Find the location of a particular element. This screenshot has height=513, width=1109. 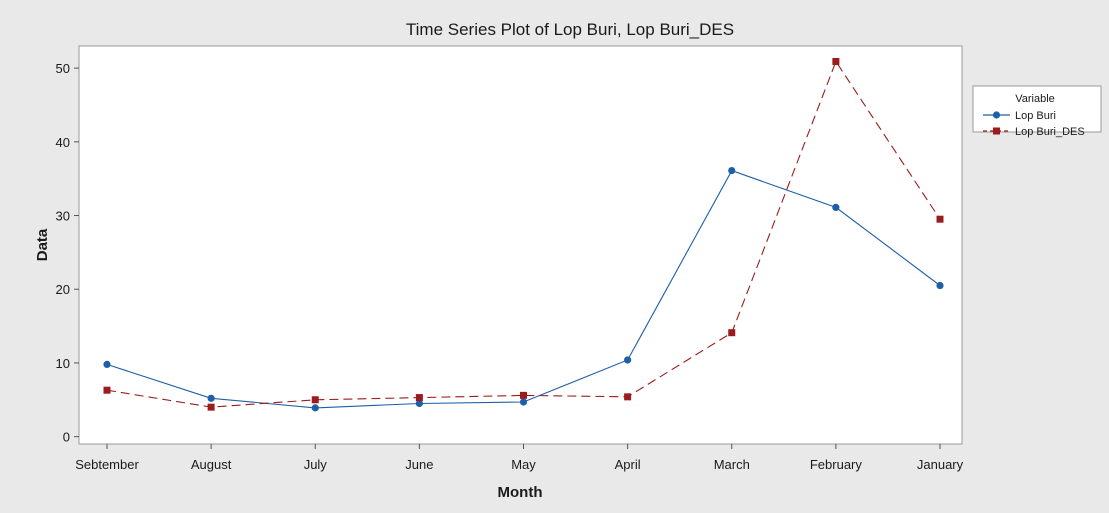

legend-box is located at coordinates (1037, 109).